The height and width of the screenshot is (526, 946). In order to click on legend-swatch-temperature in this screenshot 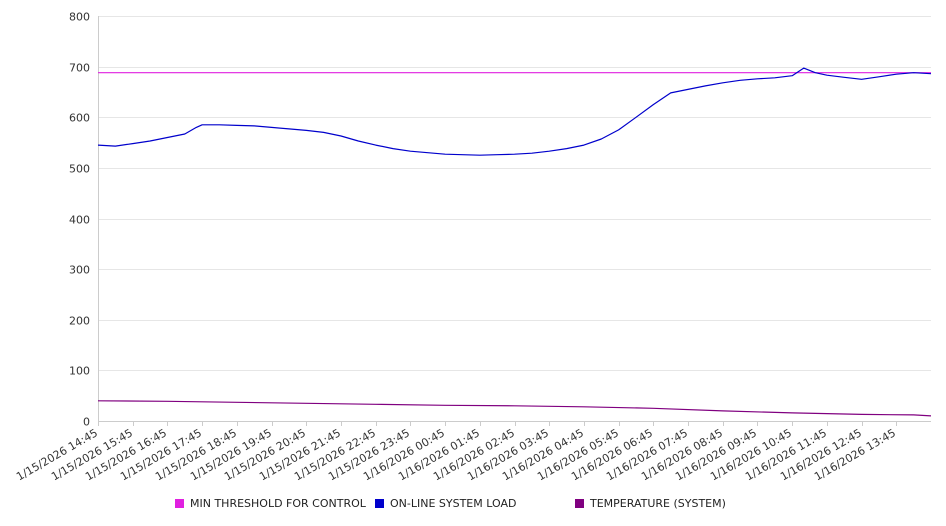, I will do `click(579, 503)`.